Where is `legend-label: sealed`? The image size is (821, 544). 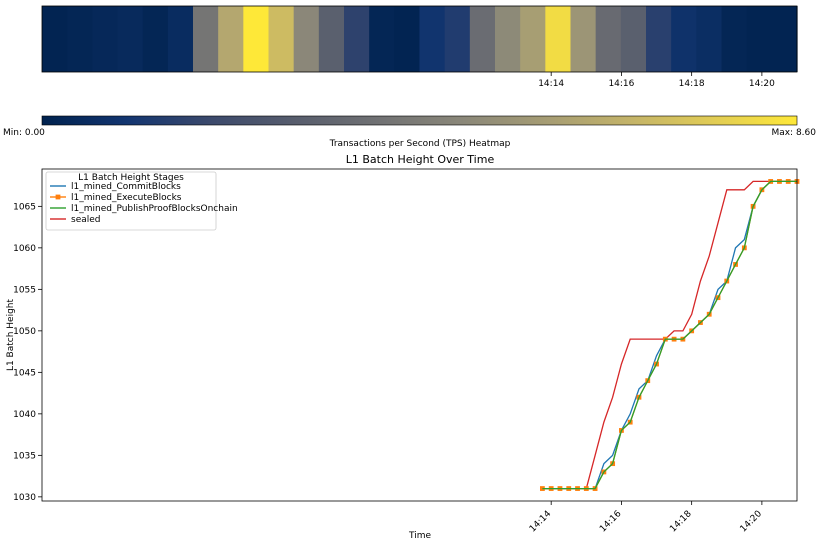 legend-label: sealed is located at coordinates (86, 220).